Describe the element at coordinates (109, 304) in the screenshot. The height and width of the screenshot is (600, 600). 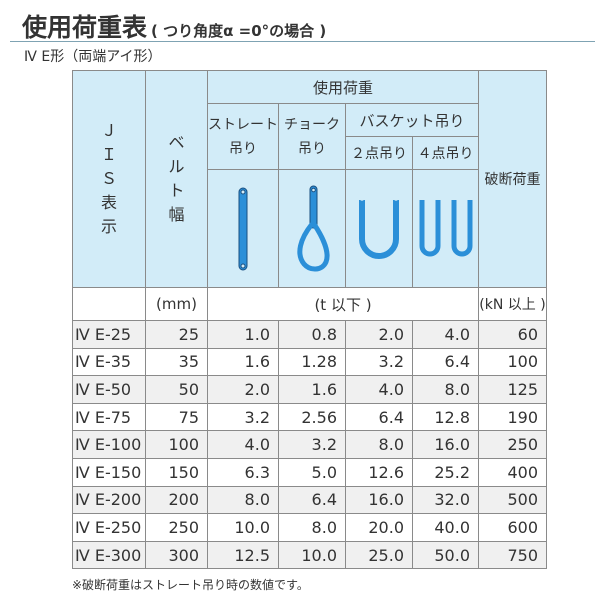
I see `unit-blank` at that location.